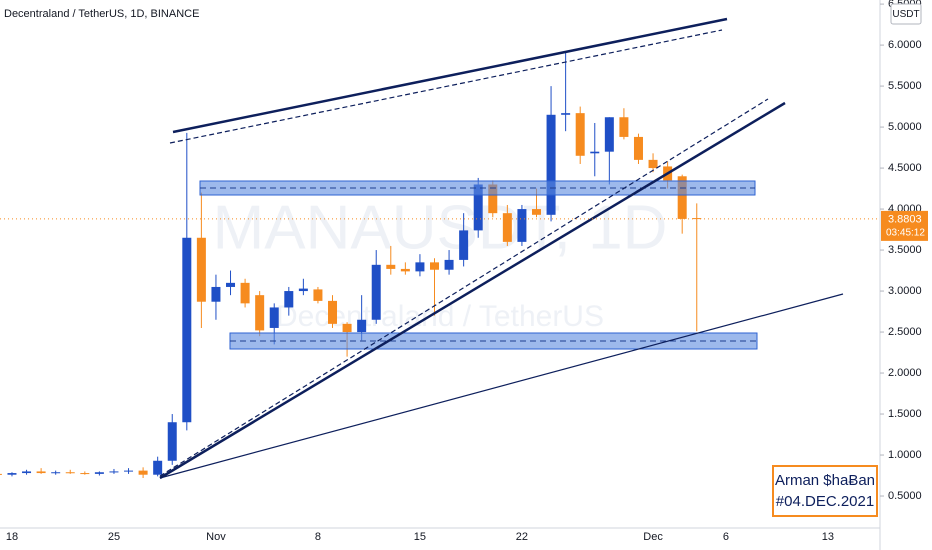  What do you see at coordinates (216, 537) in the screenshot?
I see `x-tick-label: Nov` at bounding box center [216, 537].